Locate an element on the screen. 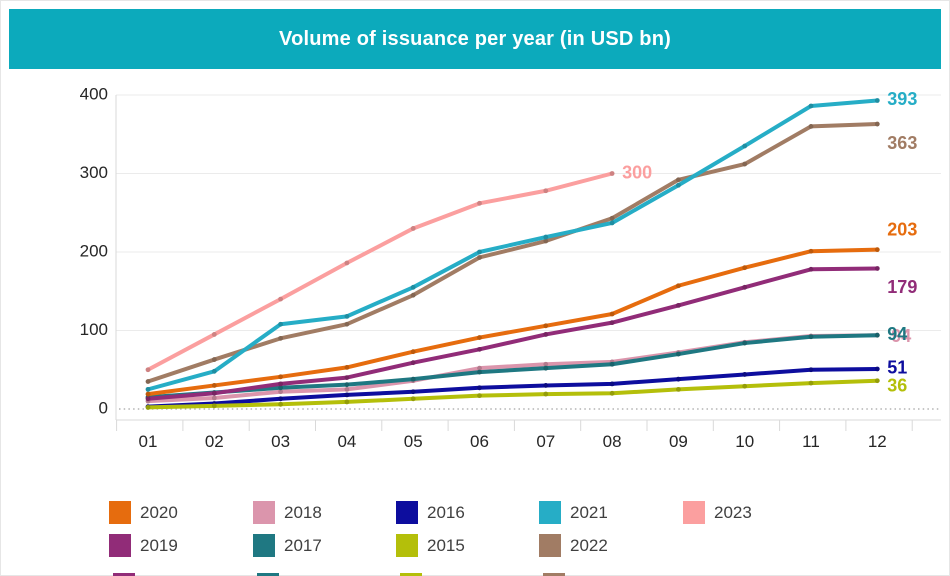 This screenshot has height=576, width=950. x-tick-label-04: 04 is located at coordinates (346, 441).